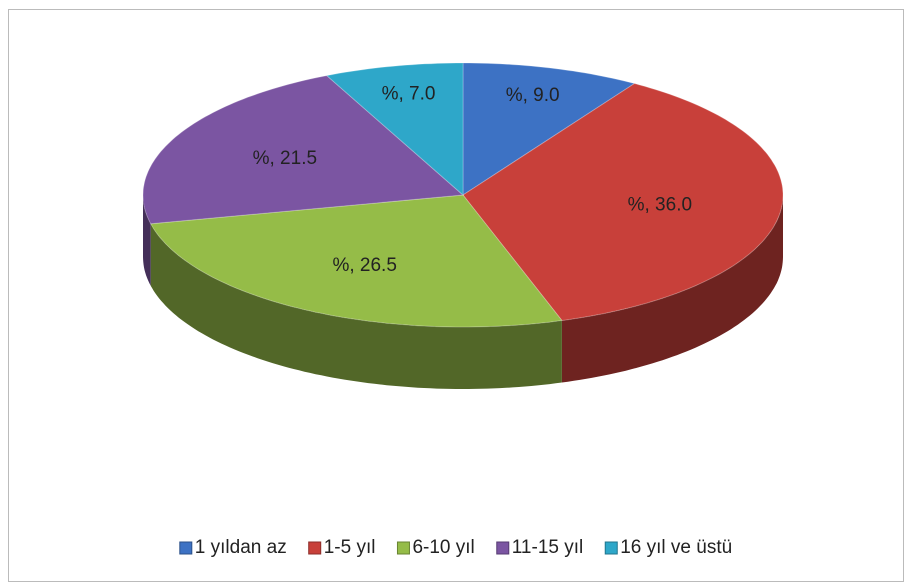 The height and width of the screenshot is (587, 912). What do you see at coordinates (285, 158) in the screenshot?
I see `data-label: %, 21.5` at bounding box center [285, 158].